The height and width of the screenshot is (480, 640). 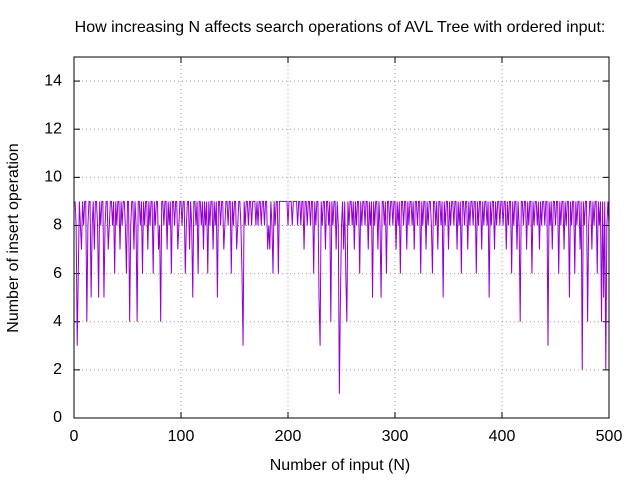 I want to click on y-tick-label: 8, so click(x=57, y=225).